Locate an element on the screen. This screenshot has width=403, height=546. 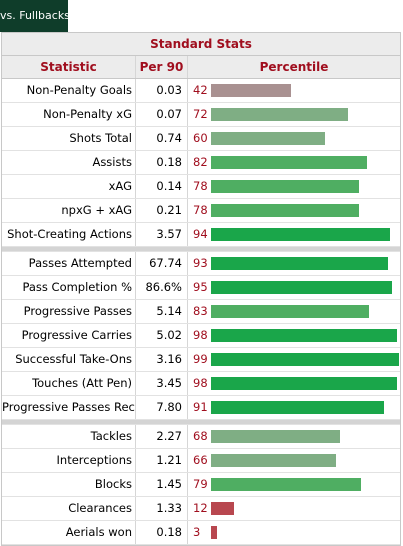
tab-vs-fullbacks: vs. Fullbacks is located at coordinates (35, 16).